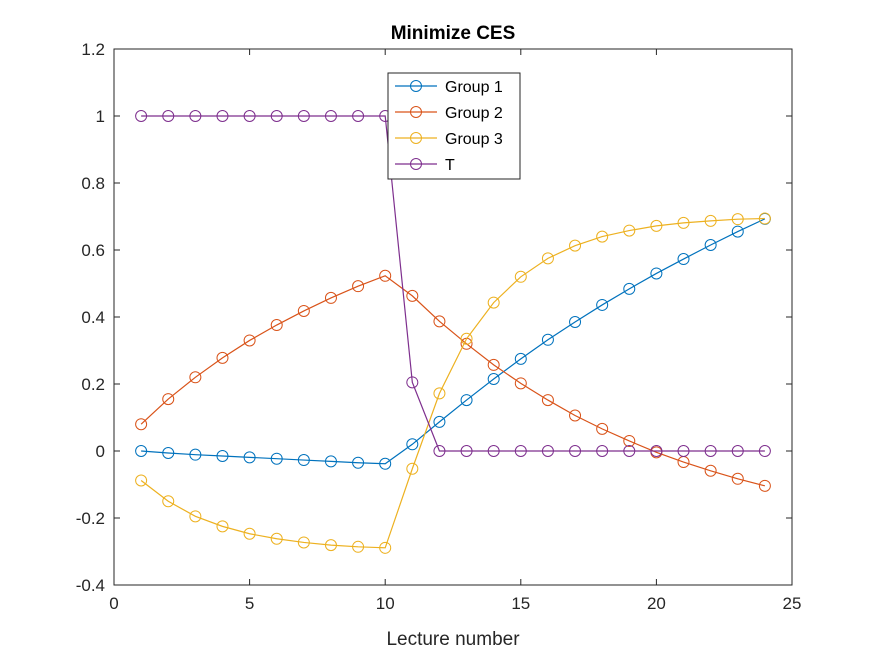  What do you see at coordinates (425, 165) in the screenshot?
I see `legend-item: T` at bounding box center [425, 165].